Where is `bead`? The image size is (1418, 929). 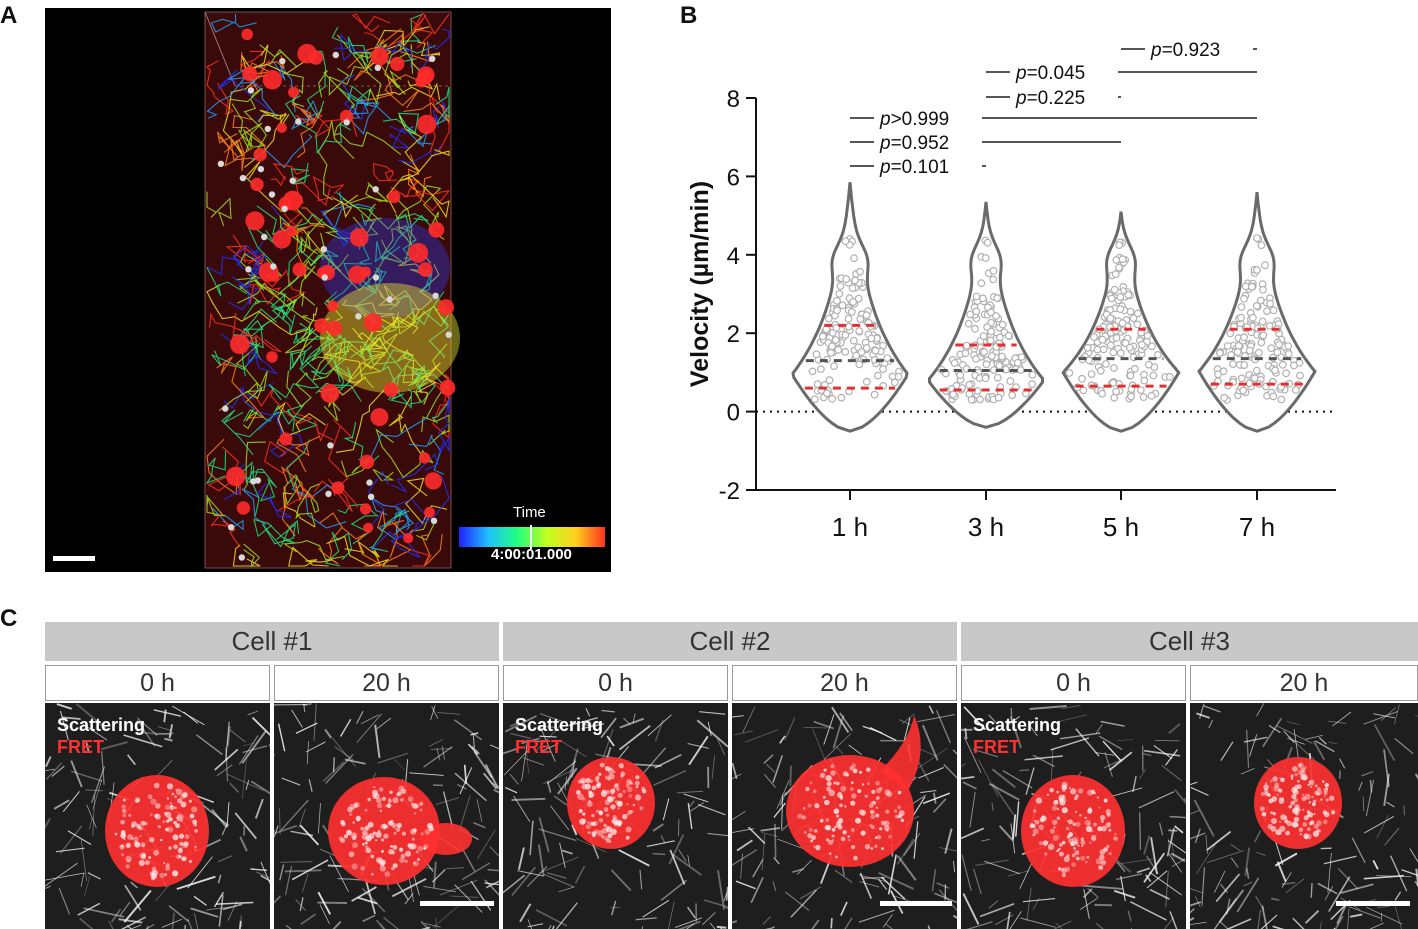 bead is located at coordinates (264, 237).